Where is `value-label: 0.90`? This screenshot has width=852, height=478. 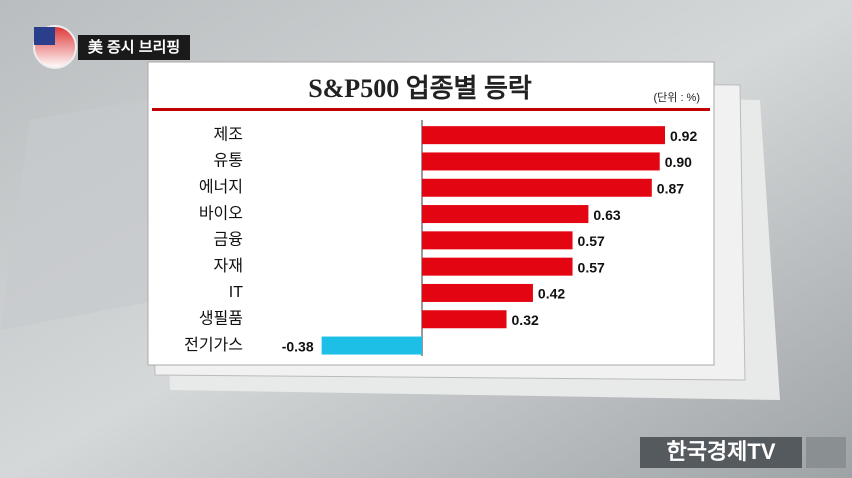 value-label: 0.90 is located at coordinates (678, 162).